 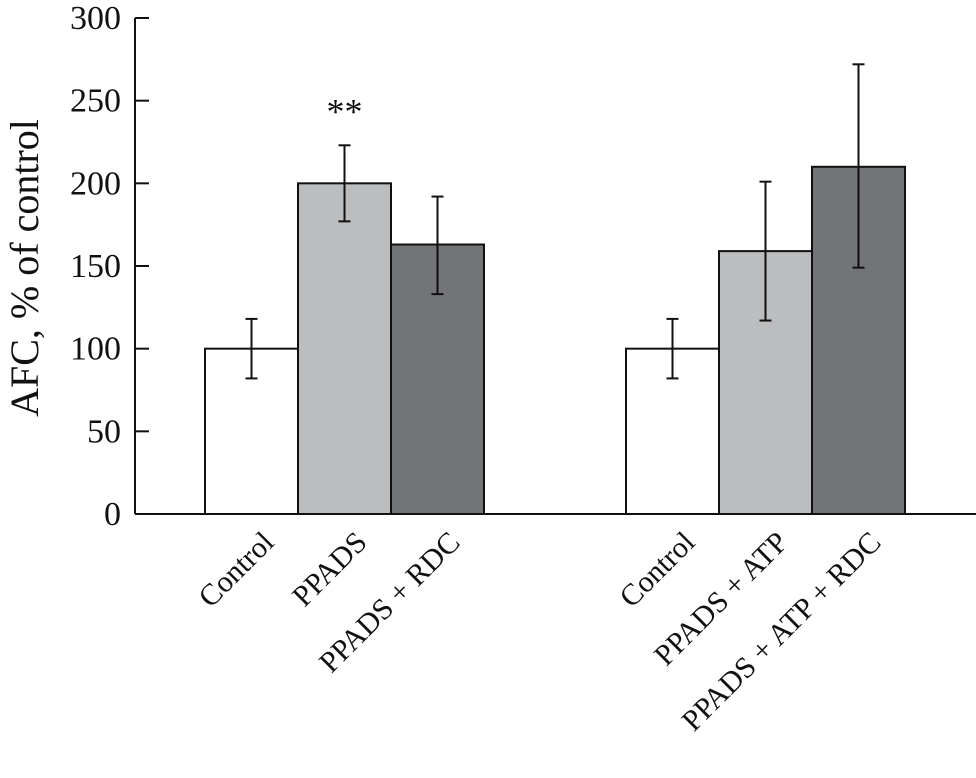 What do you see at coordinates (95, 101) in the screenshot?
I see `y-tick-label: 250` at bounding box center [95, 101].